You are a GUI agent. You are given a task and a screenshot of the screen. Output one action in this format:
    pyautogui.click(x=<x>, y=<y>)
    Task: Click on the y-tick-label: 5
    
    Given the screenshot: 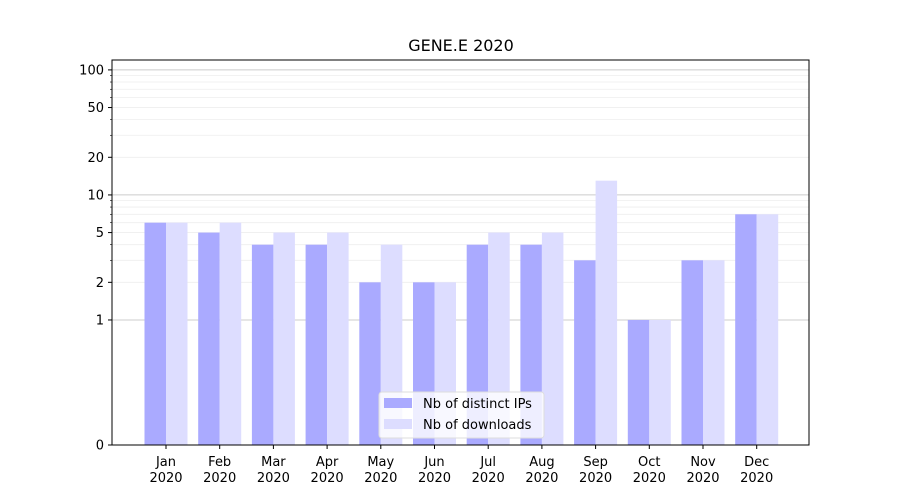 What is the action you would take?
    pyautogui.click(x=100, y=233)
    